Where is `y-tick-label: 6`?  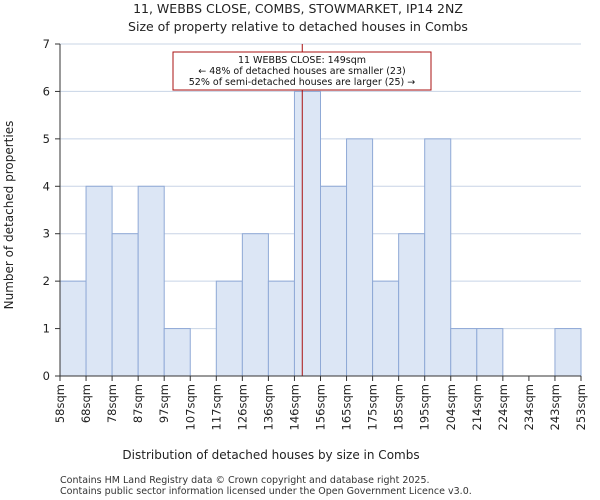
y-tick-label: 6 is located at coordinates (46, 91).